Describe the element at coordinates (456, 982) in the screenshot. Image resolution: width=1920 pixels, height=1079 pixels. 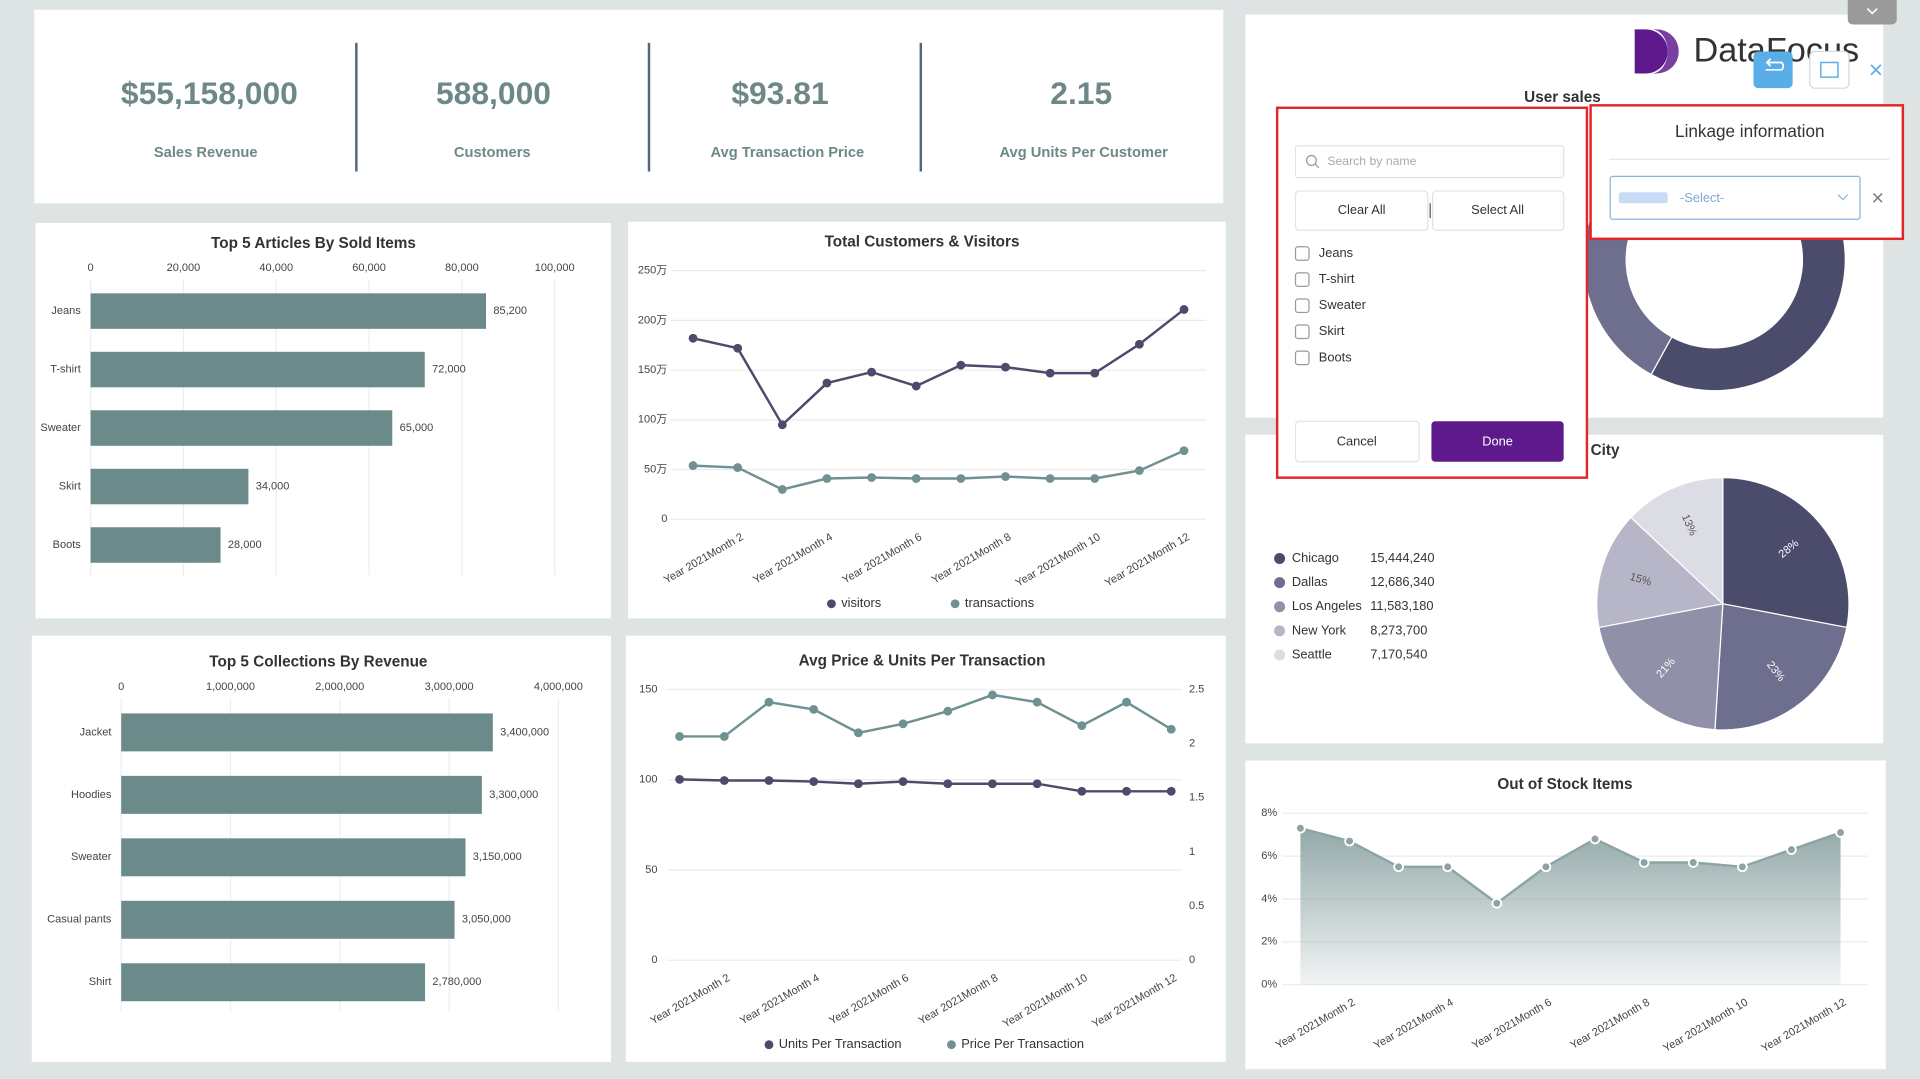
I see `value-label: 2,780,000` at that location.